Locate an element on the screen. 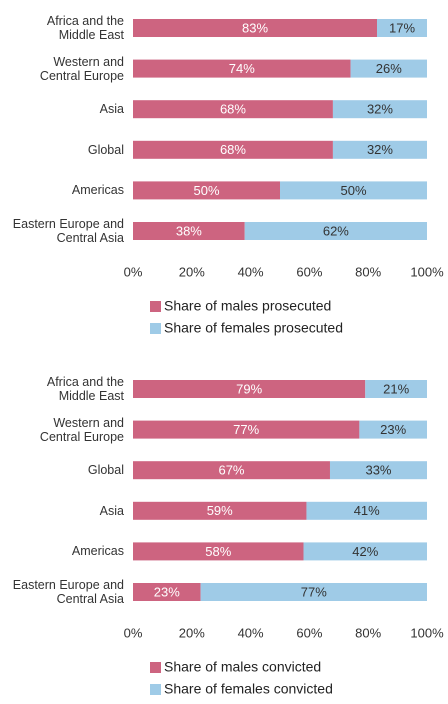  value-label: 41% is located at coordinates (367, 510).